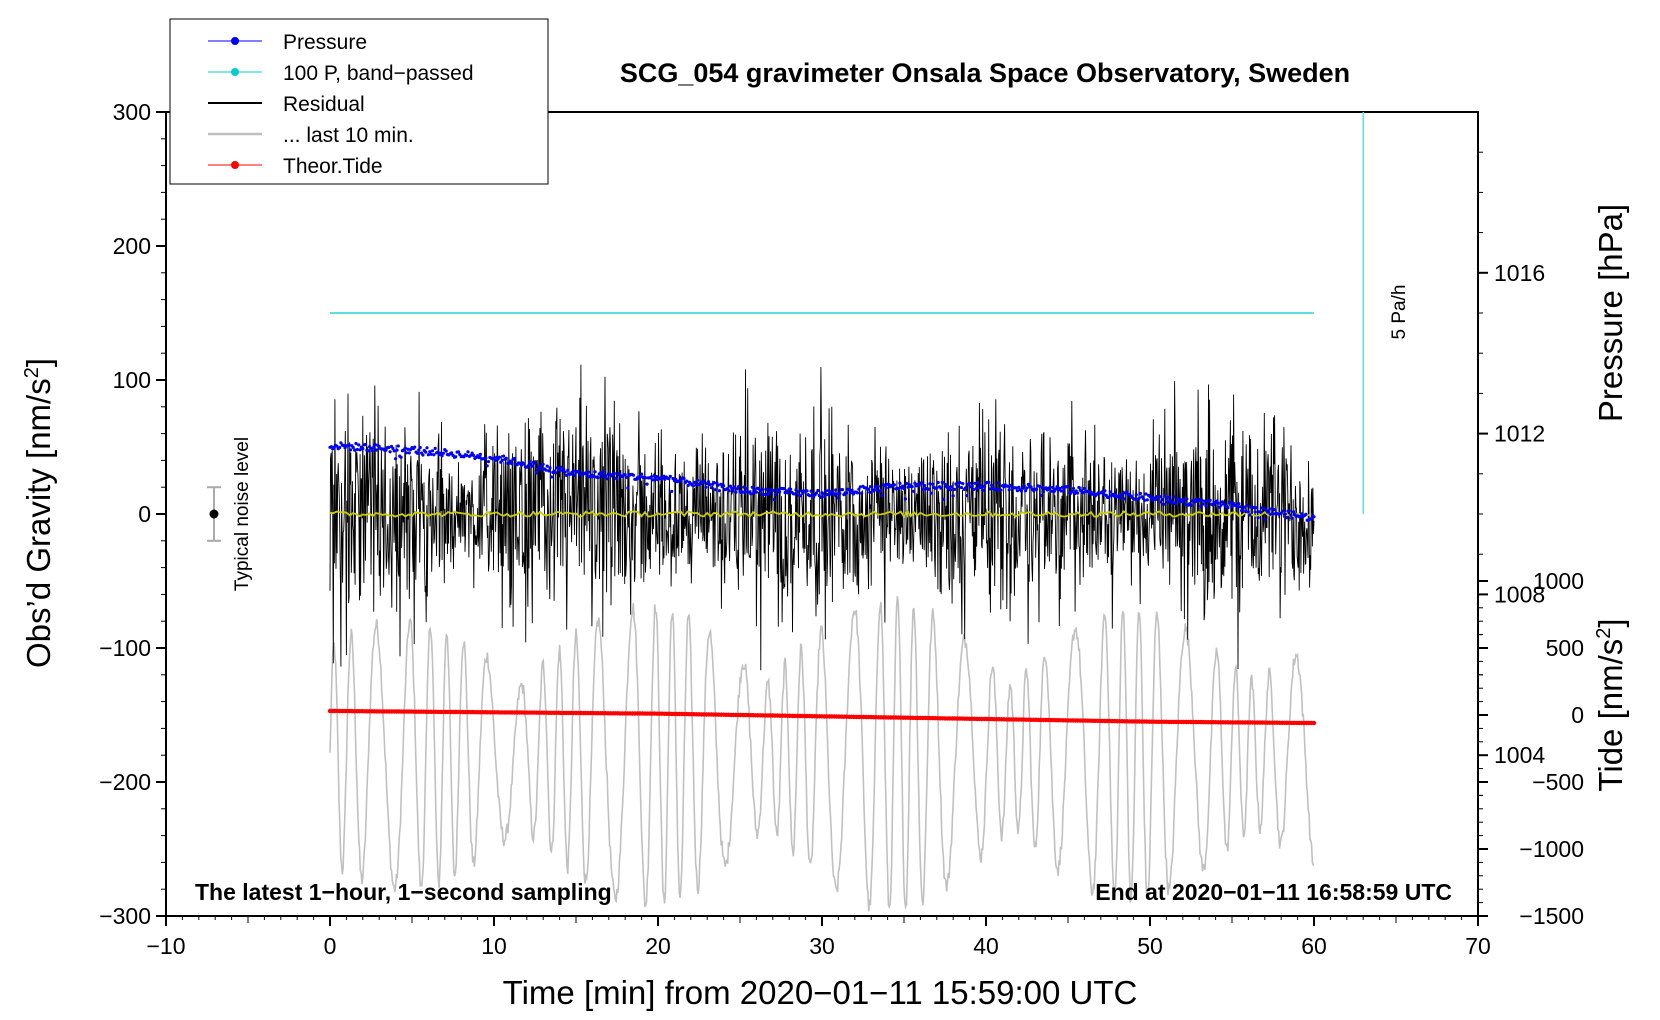  Describe the element at coordinates (230, 514) in the screenshot. I see `noise-indicator: Typical noise level` at that location.